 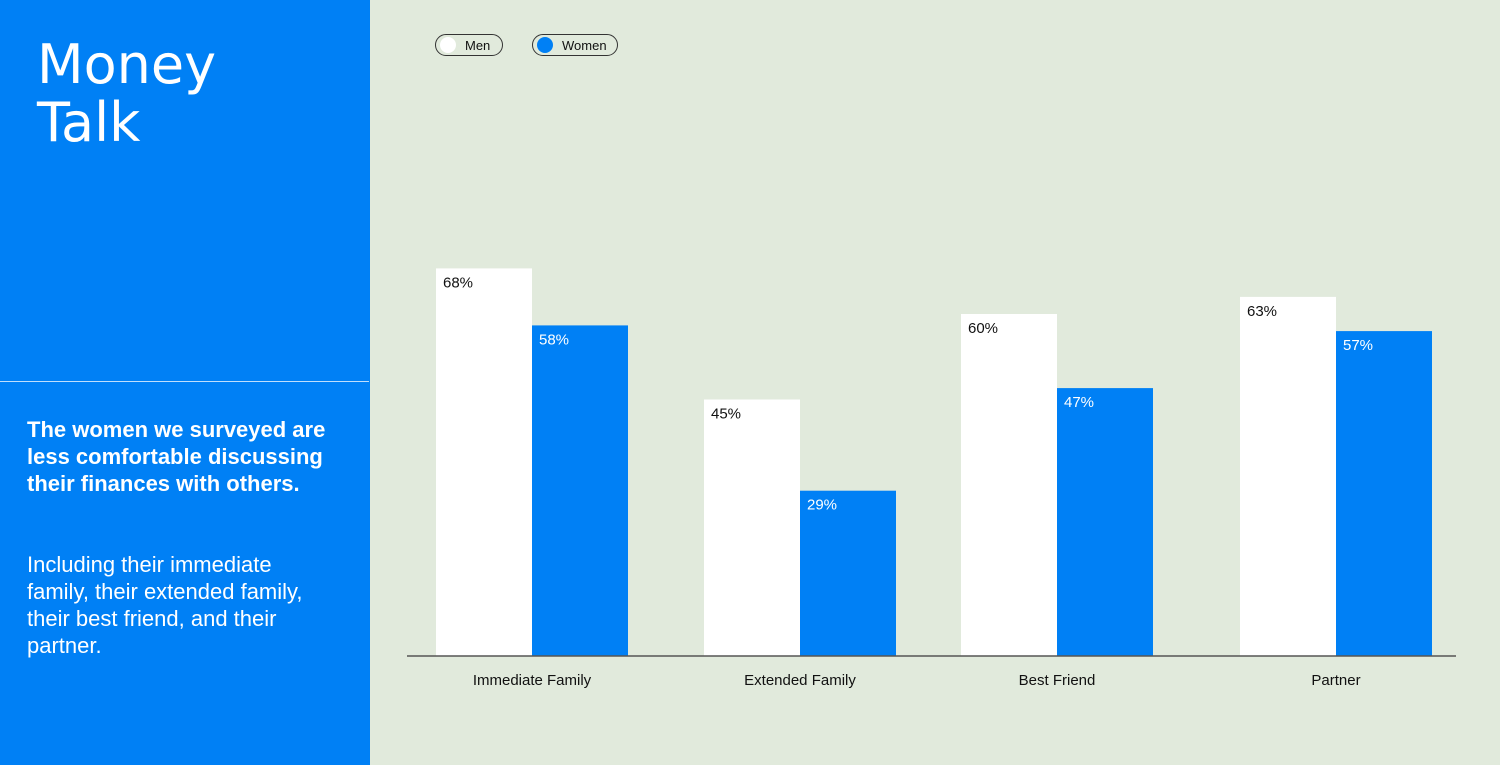 I want to click on x-tick-label-immediate-family: Immediate Family, so click(x=532, y=680).